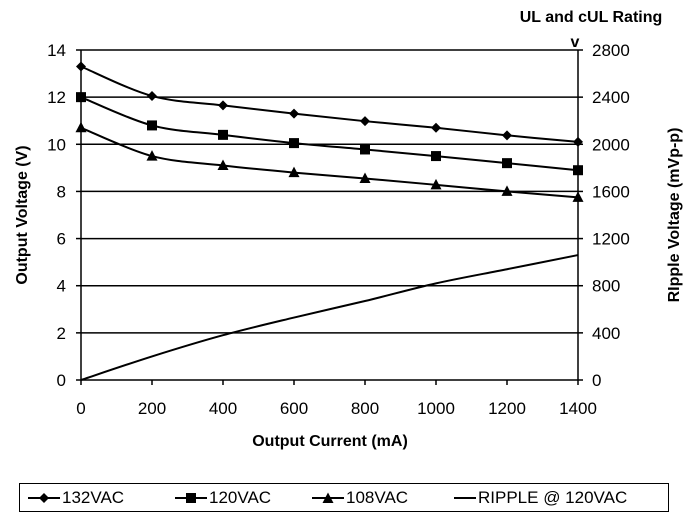 This screenshot has height=514, width=697. I want to click on triangle-icon, so click(328, 497).